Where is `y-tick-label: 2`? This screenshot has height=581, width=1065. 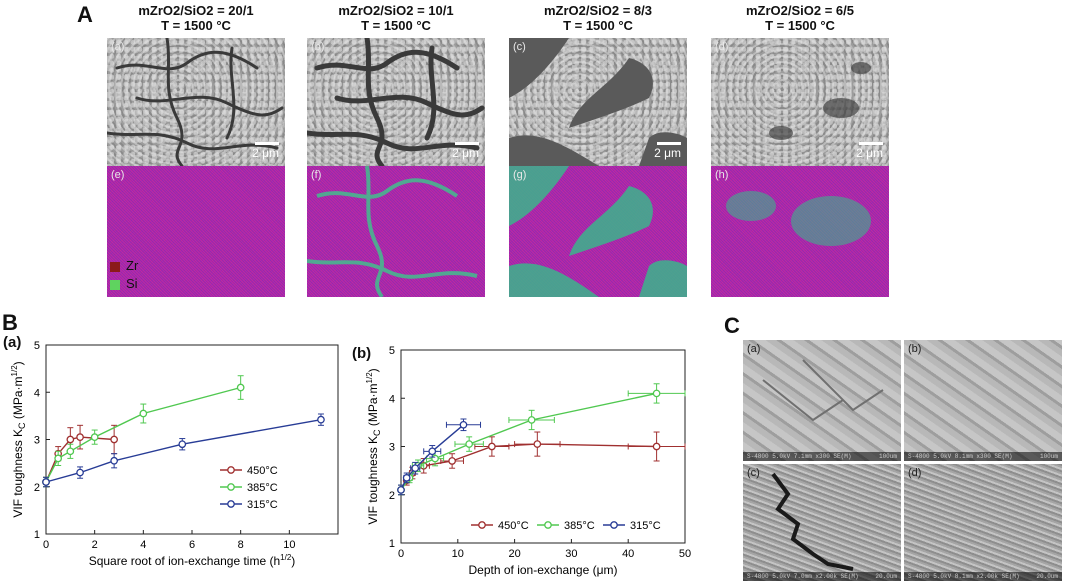 y-tick-label: 2 is located at coordinates (37, 488).